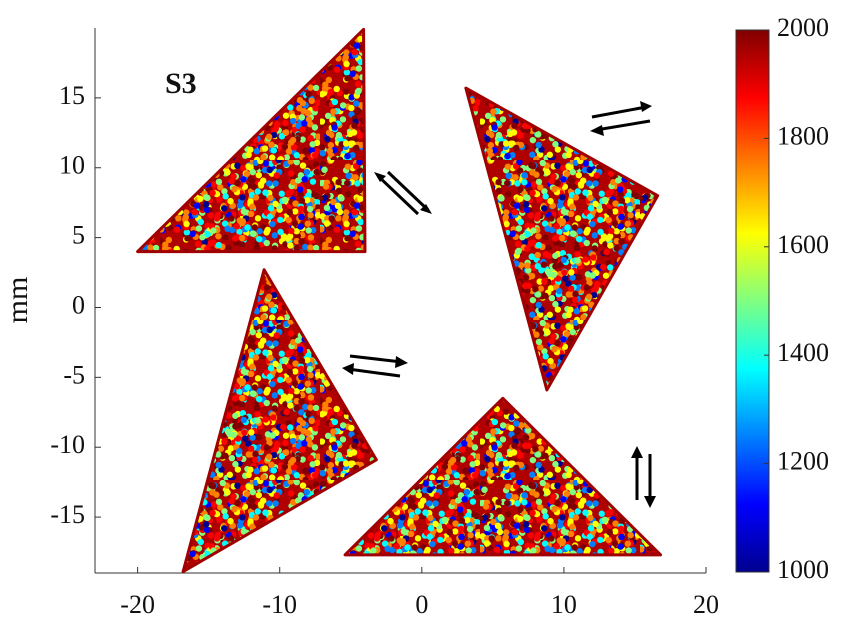  I want to click on colorbar-tick-label: 1800, so click(803, 135).